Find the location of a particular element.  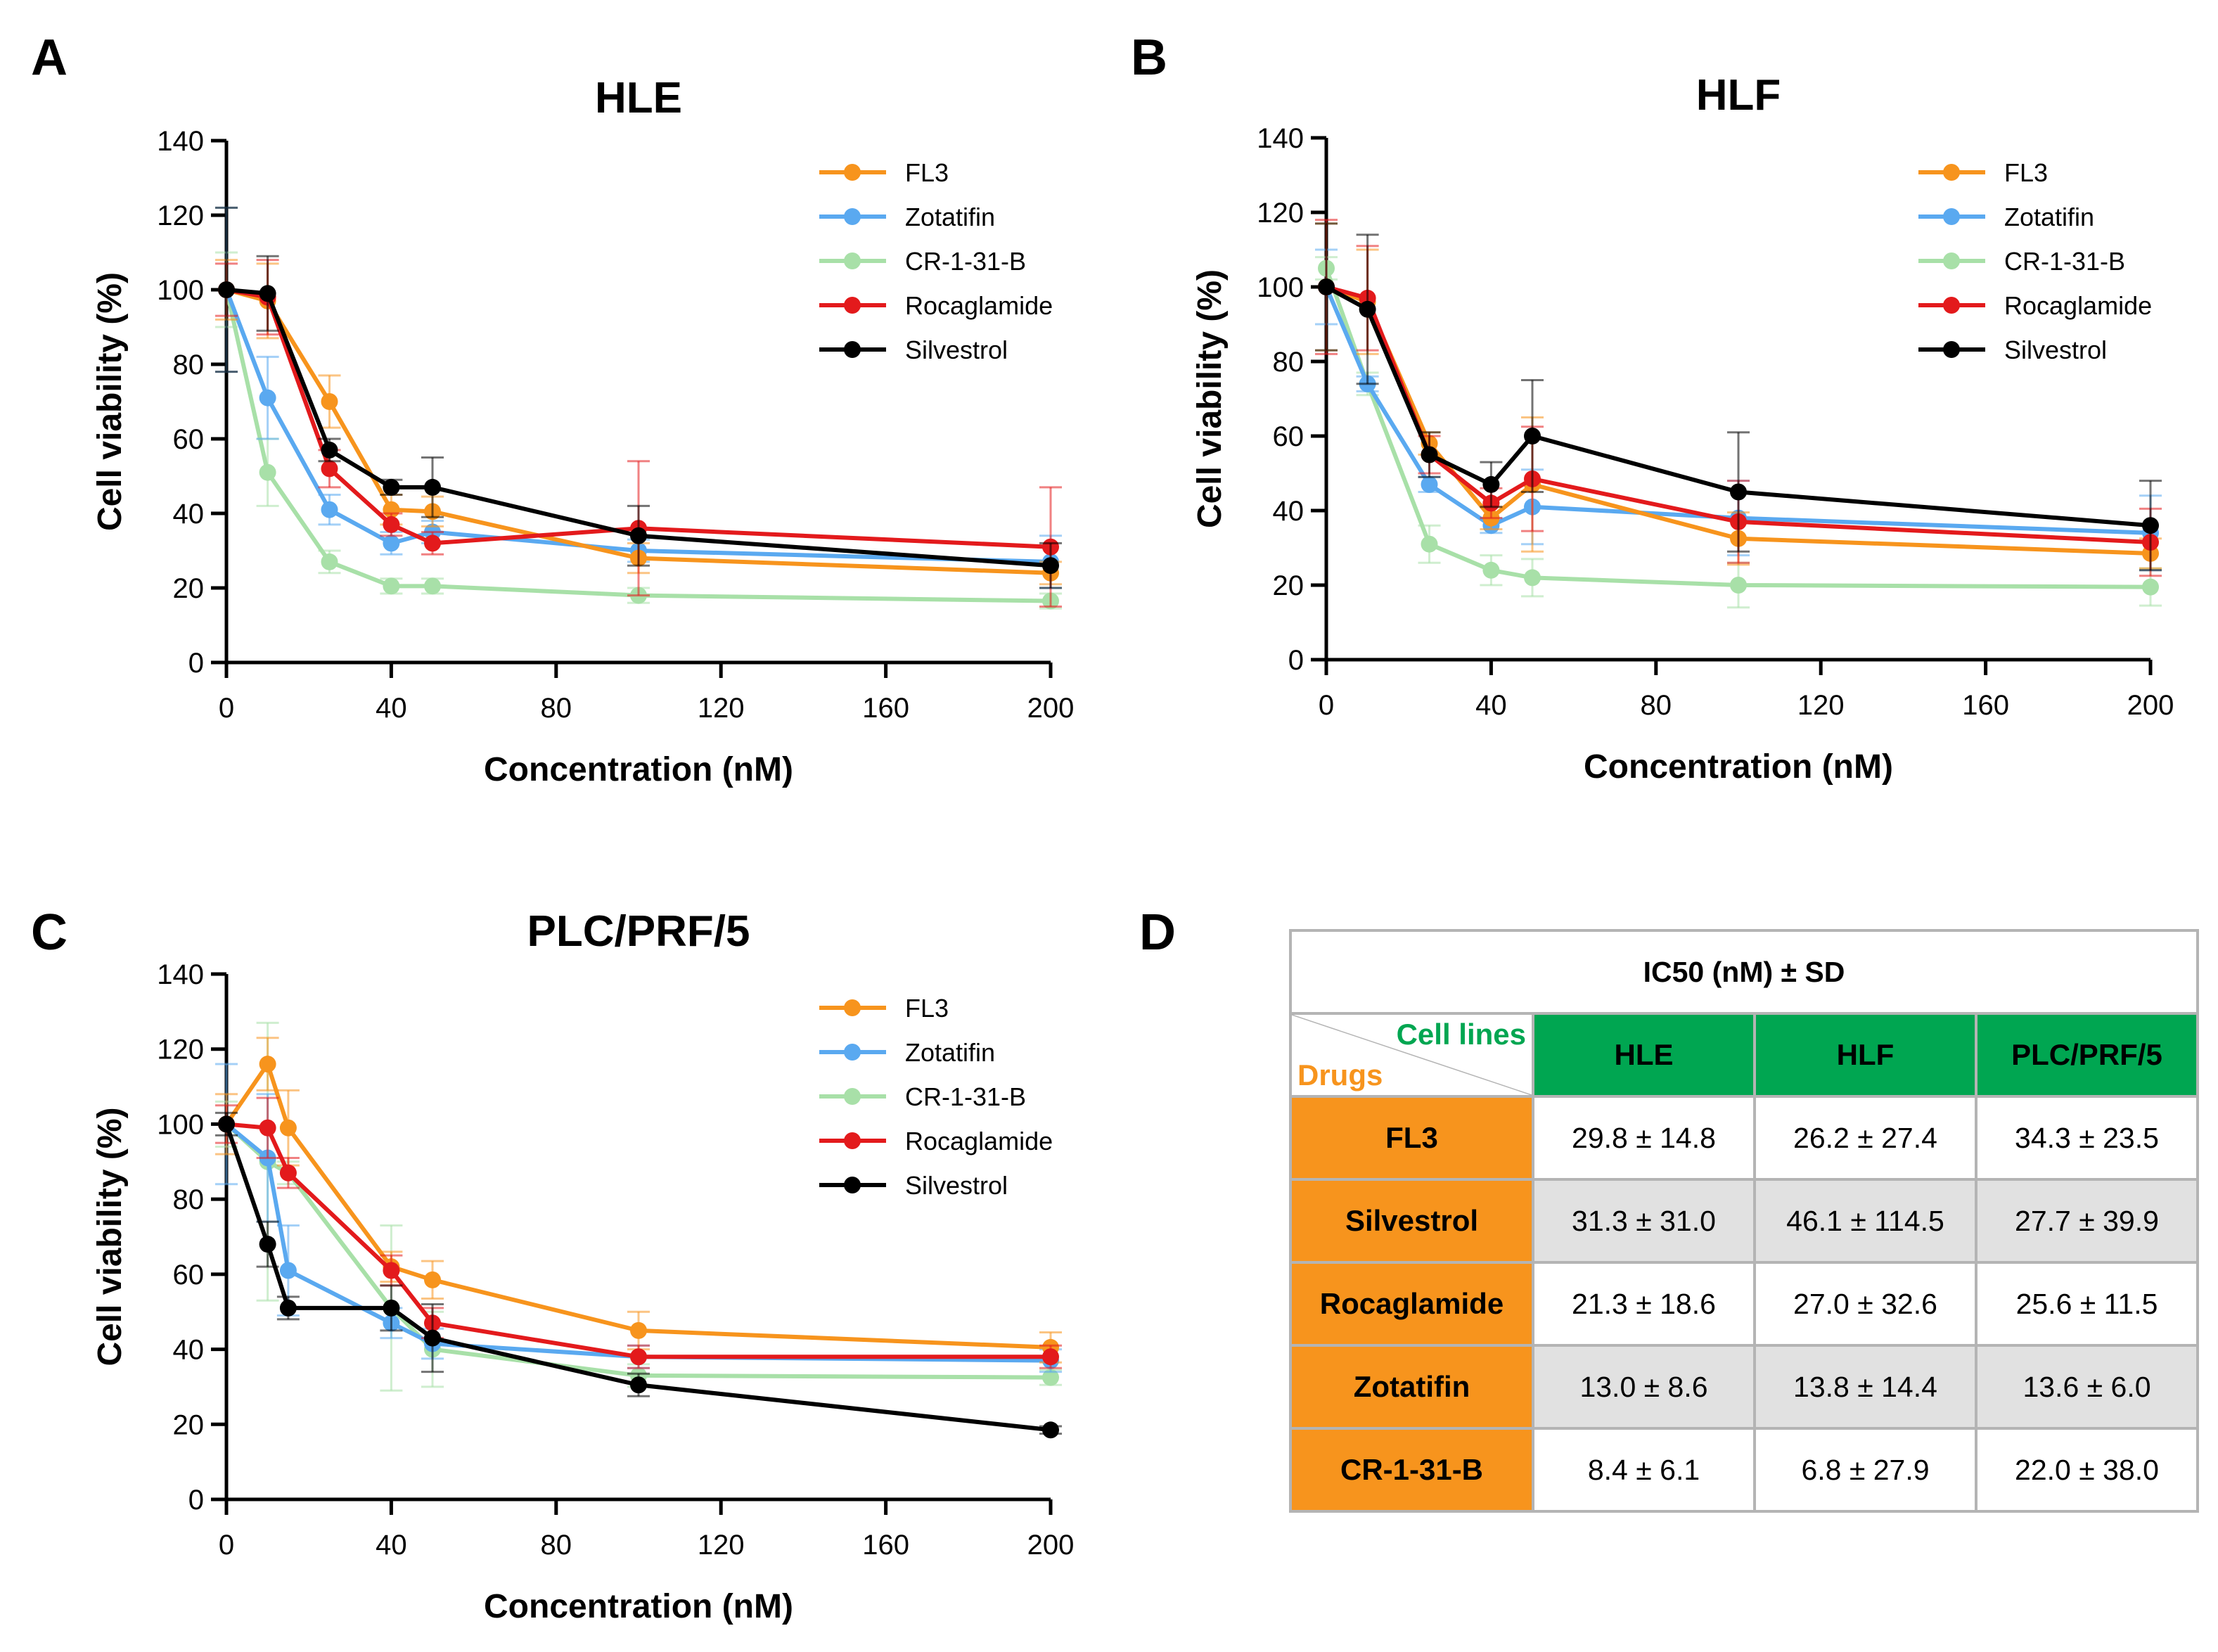

panel-label-c: C is located at coordinates (49, 933).